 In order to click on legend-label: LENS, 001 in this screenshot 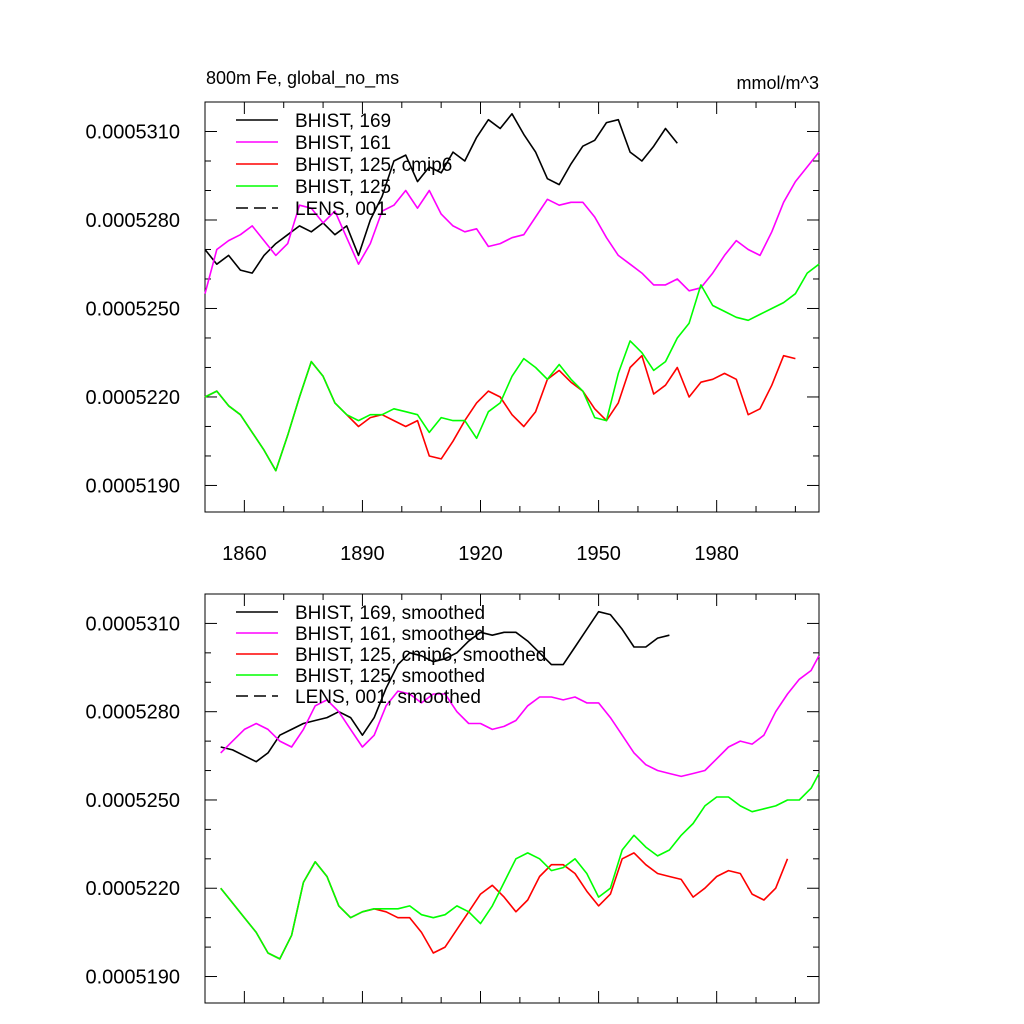, I will do `click(341, 209)`.